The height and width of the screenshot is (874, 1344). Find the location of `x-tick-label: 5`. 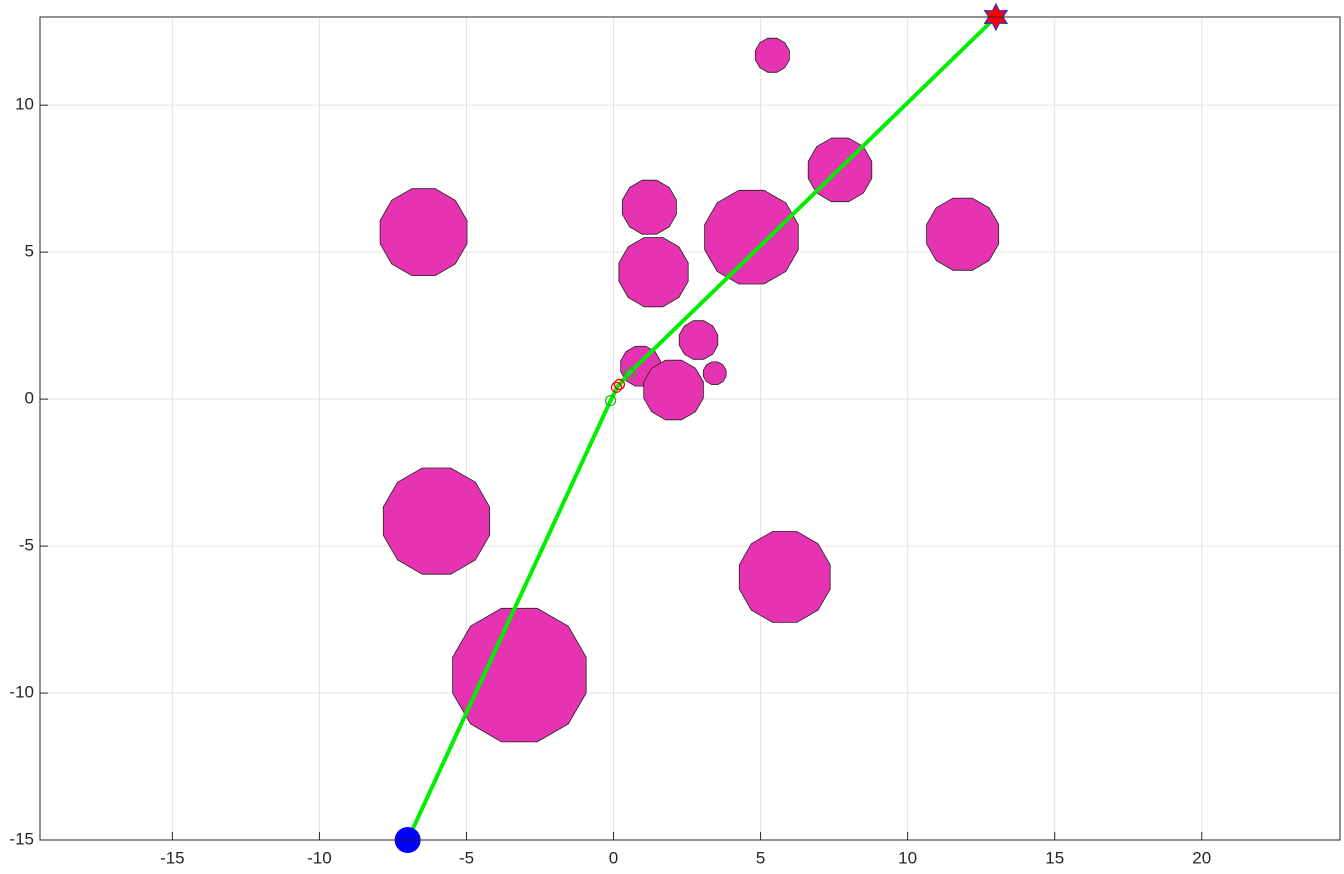

x-tick-label: 5 is located at coordinates (760, 857).